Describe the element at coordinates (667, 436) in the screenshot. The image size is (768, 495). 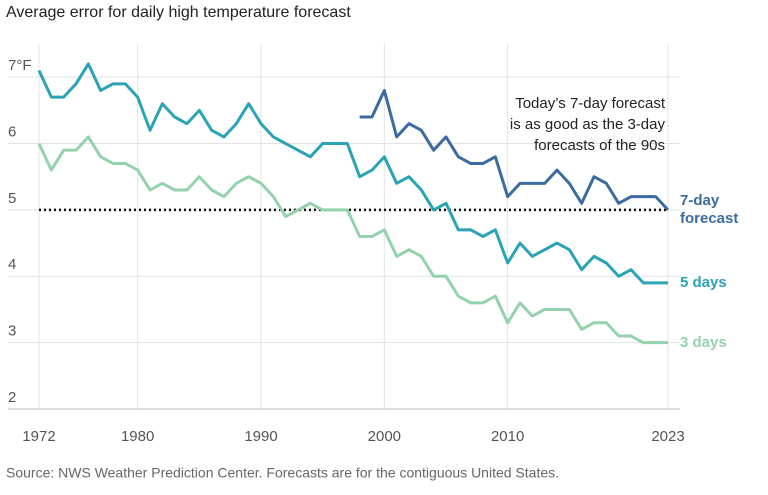
I see `x-tick-label: 2023` at that location.